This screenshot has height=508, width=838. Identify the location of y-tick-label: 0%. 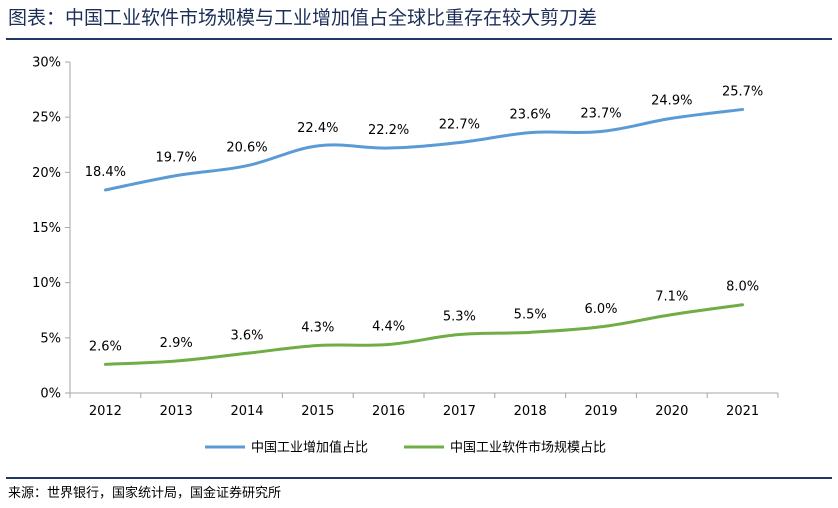
(50, 394).